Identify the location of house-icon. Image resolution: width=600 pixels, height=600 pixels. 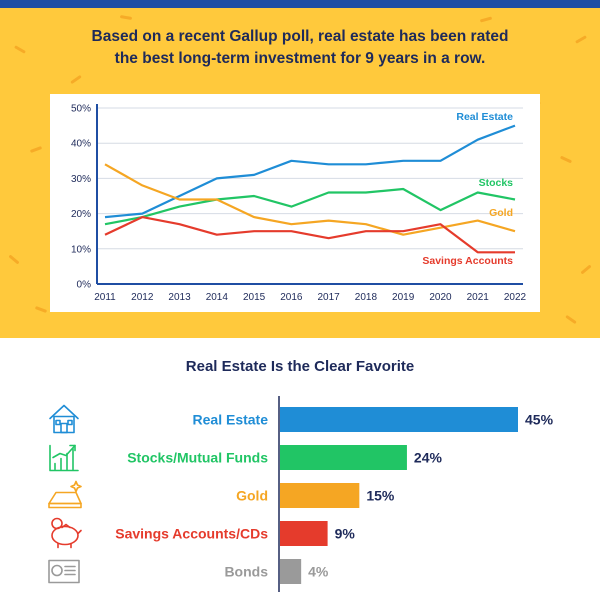
(64, 419).